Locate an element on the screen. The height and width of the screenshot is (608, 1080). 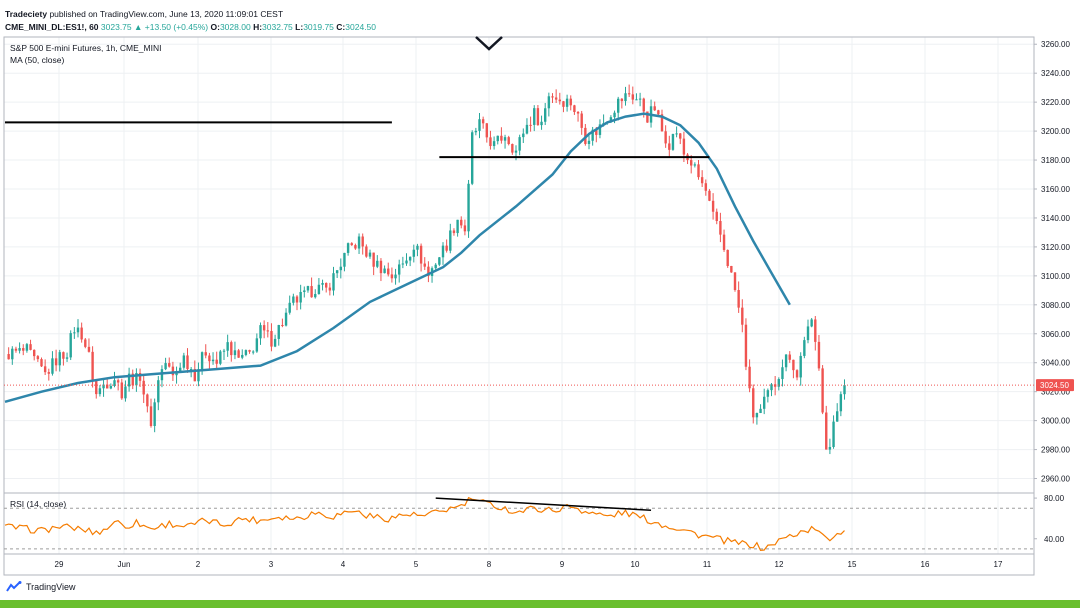
y-tick-label: 3020.00 is located at coordinates (1055, 392).